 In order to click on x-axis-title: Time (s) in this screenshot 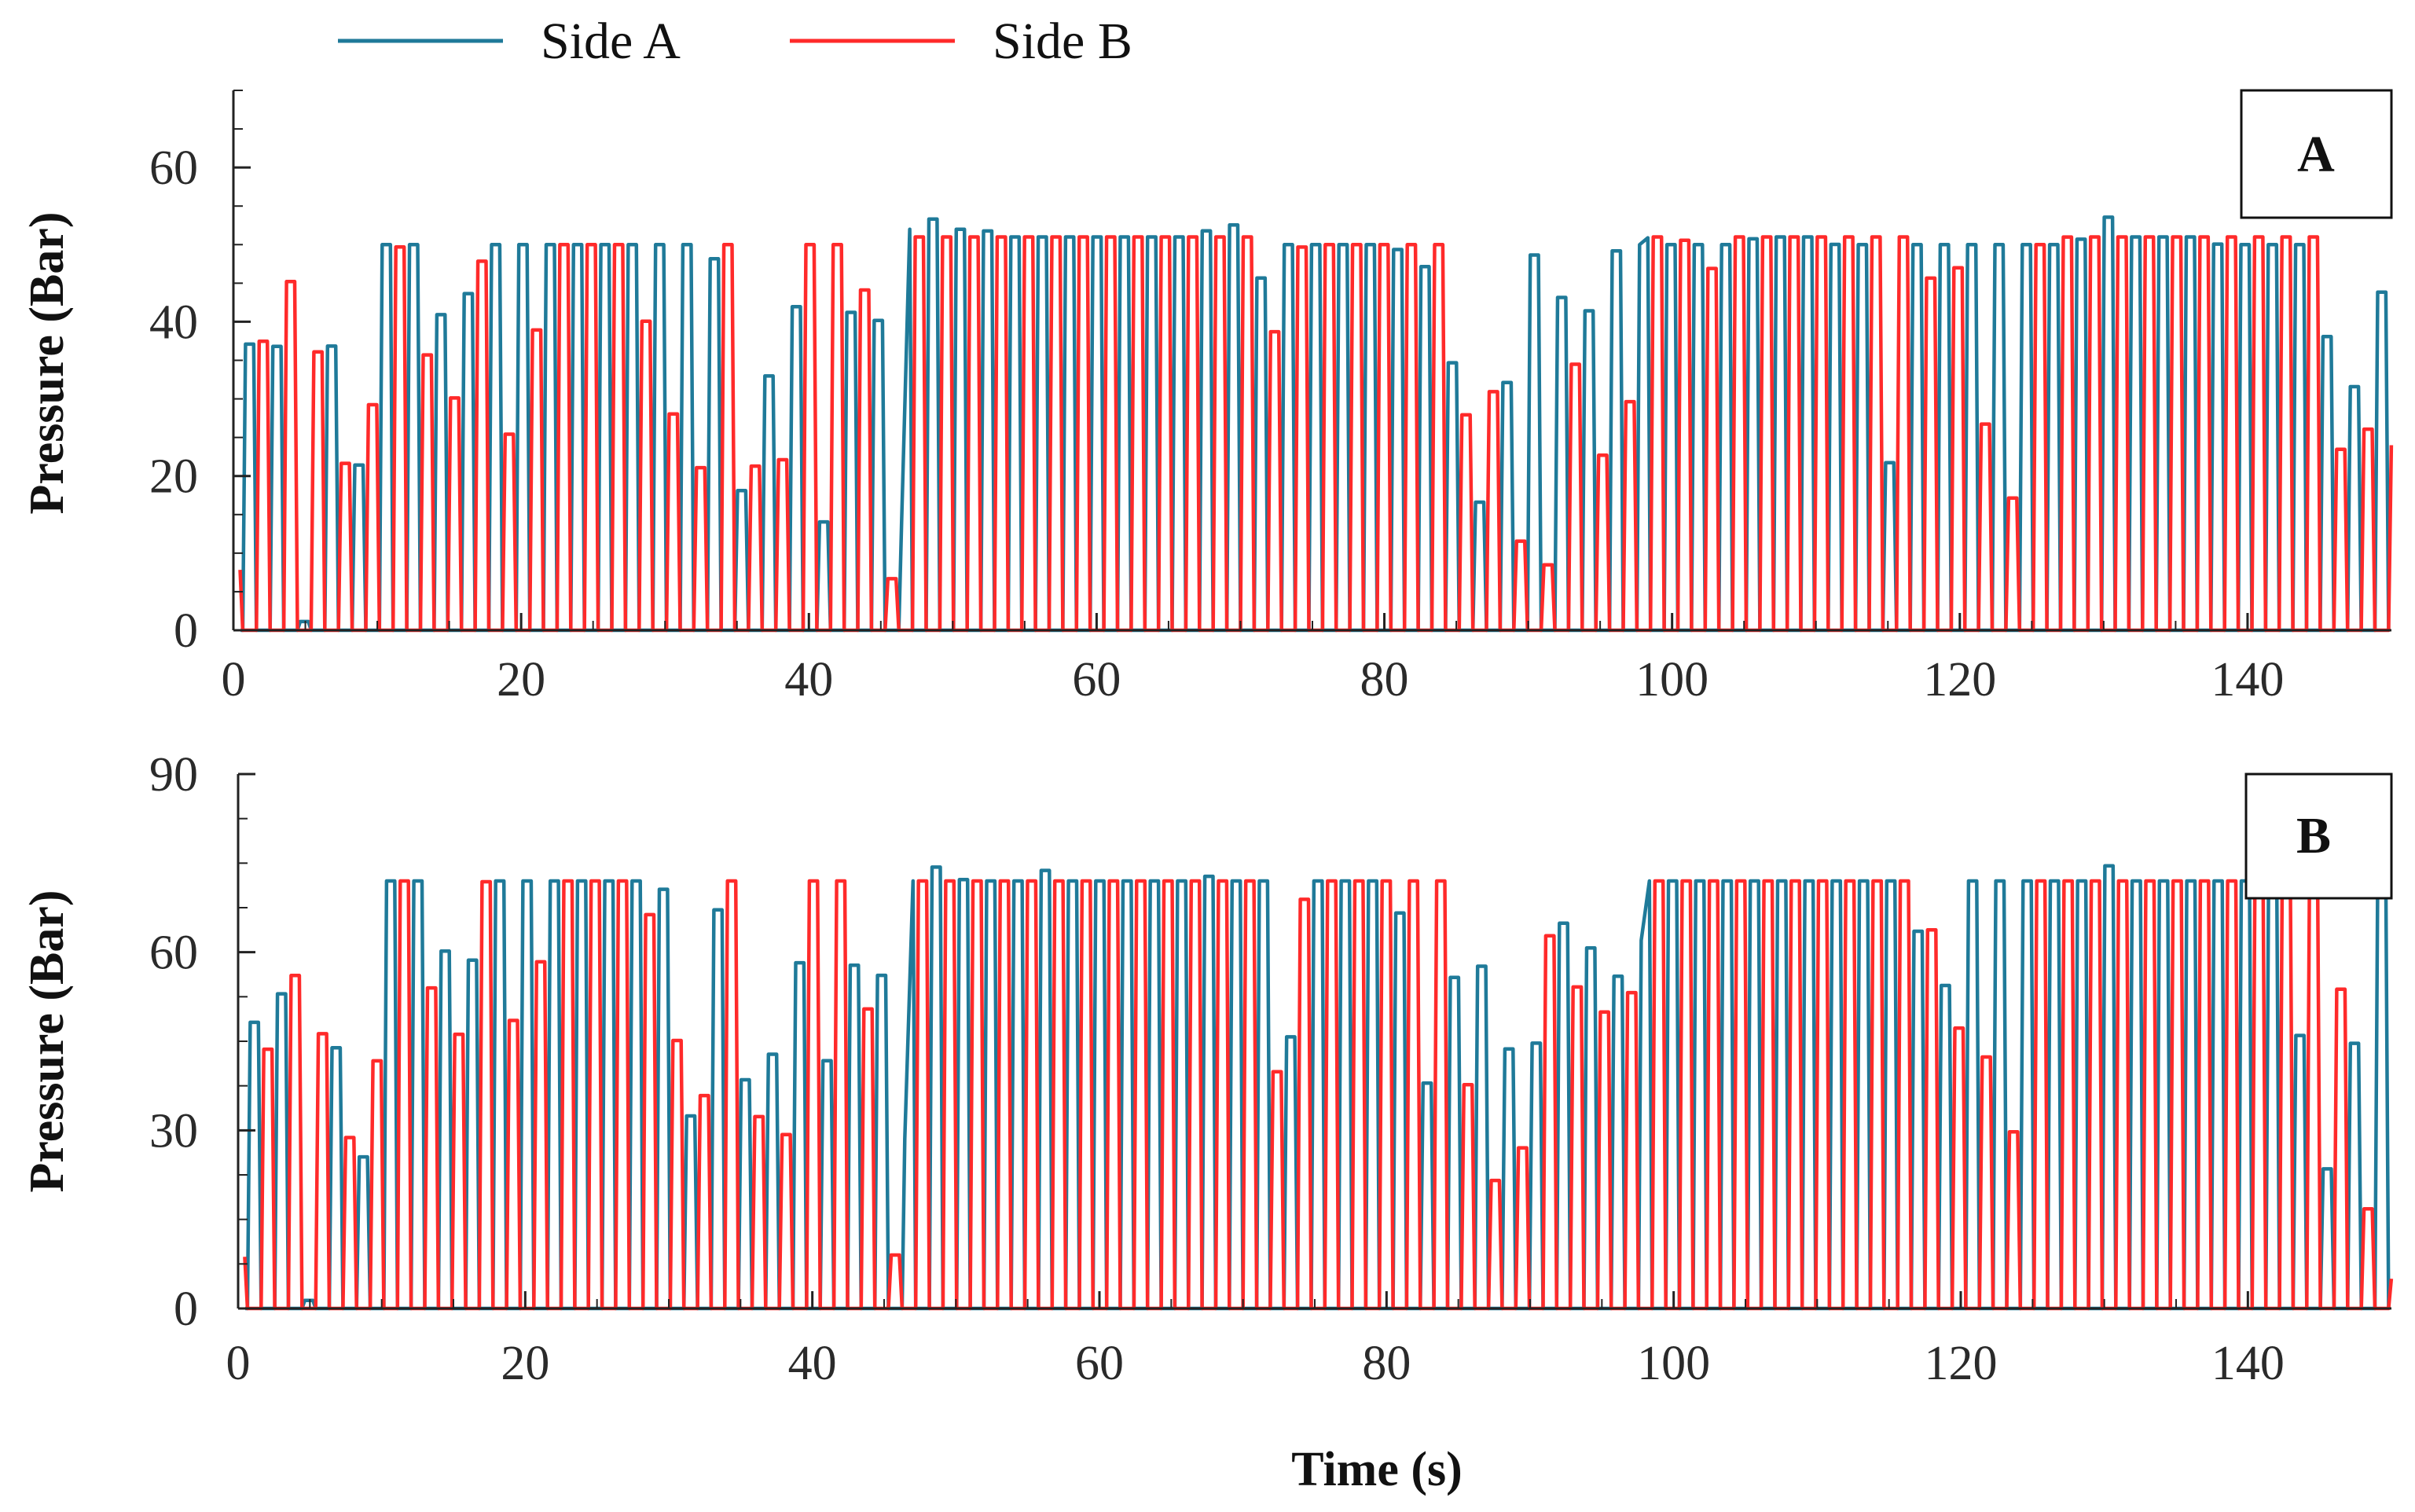, I will do `click(1377, 1469)`.